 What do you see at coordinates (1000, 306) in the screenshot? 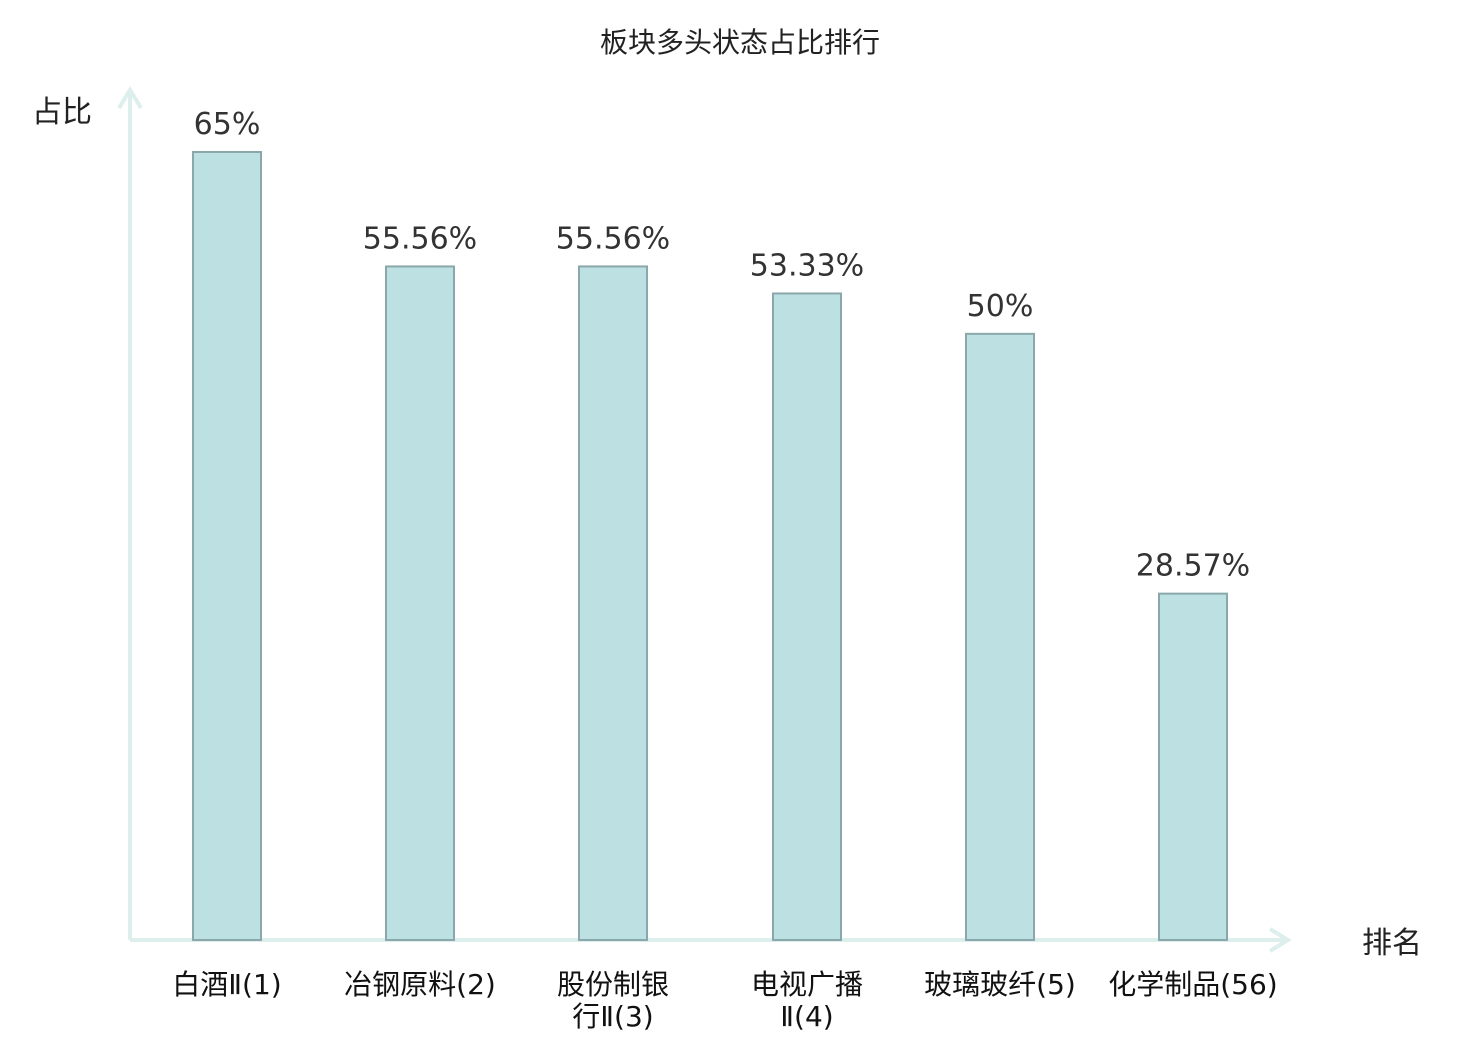
I see `data-label-5: 50%` at bounding box center [1000, 306].